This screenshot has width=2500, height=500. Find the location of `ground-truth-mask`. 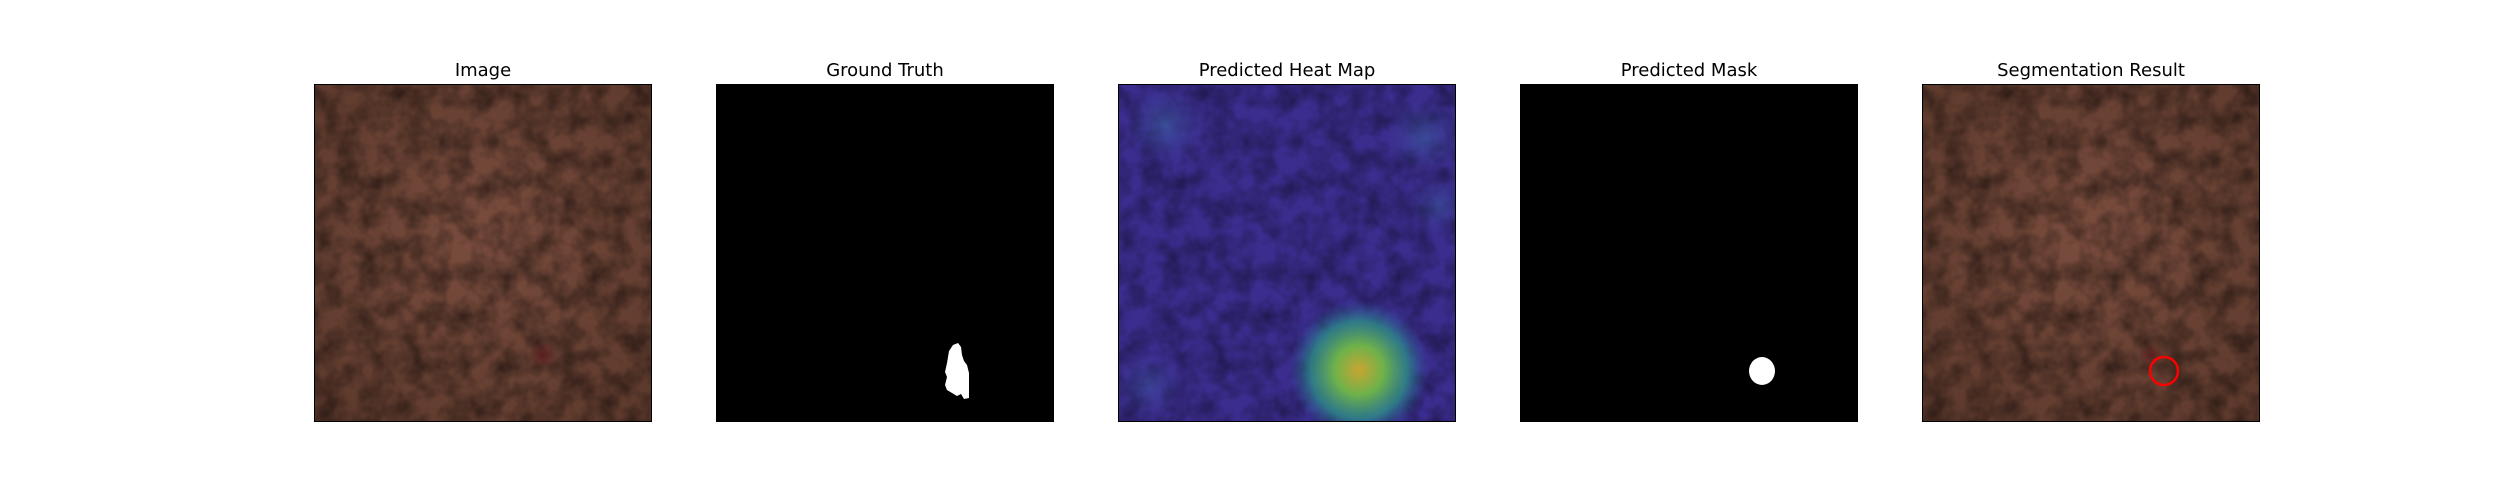

ground-truth-mask is located at coordinates (885, 253).